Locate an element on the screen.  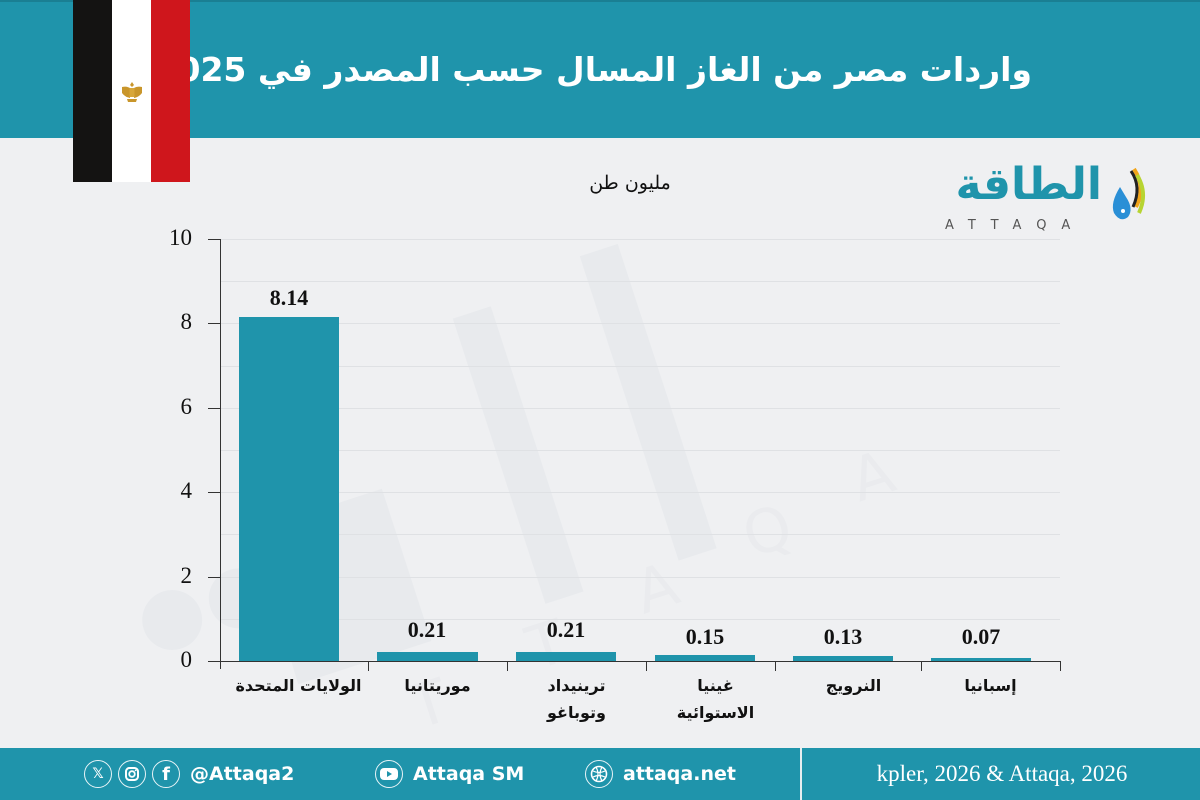
category-label: إسبانيا is located at coordinates (990, 685).